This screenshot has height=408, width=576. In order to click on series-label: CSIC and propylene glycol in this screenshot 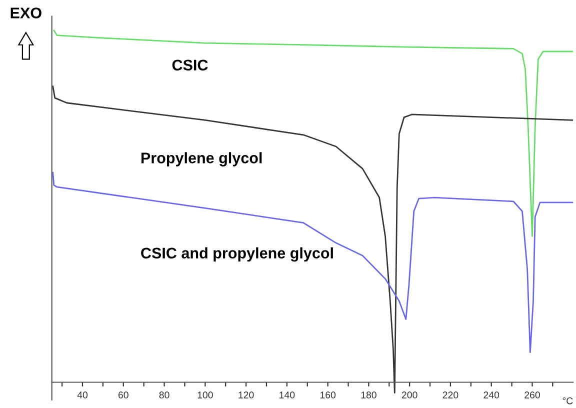, I will do `click(237, 254)`.